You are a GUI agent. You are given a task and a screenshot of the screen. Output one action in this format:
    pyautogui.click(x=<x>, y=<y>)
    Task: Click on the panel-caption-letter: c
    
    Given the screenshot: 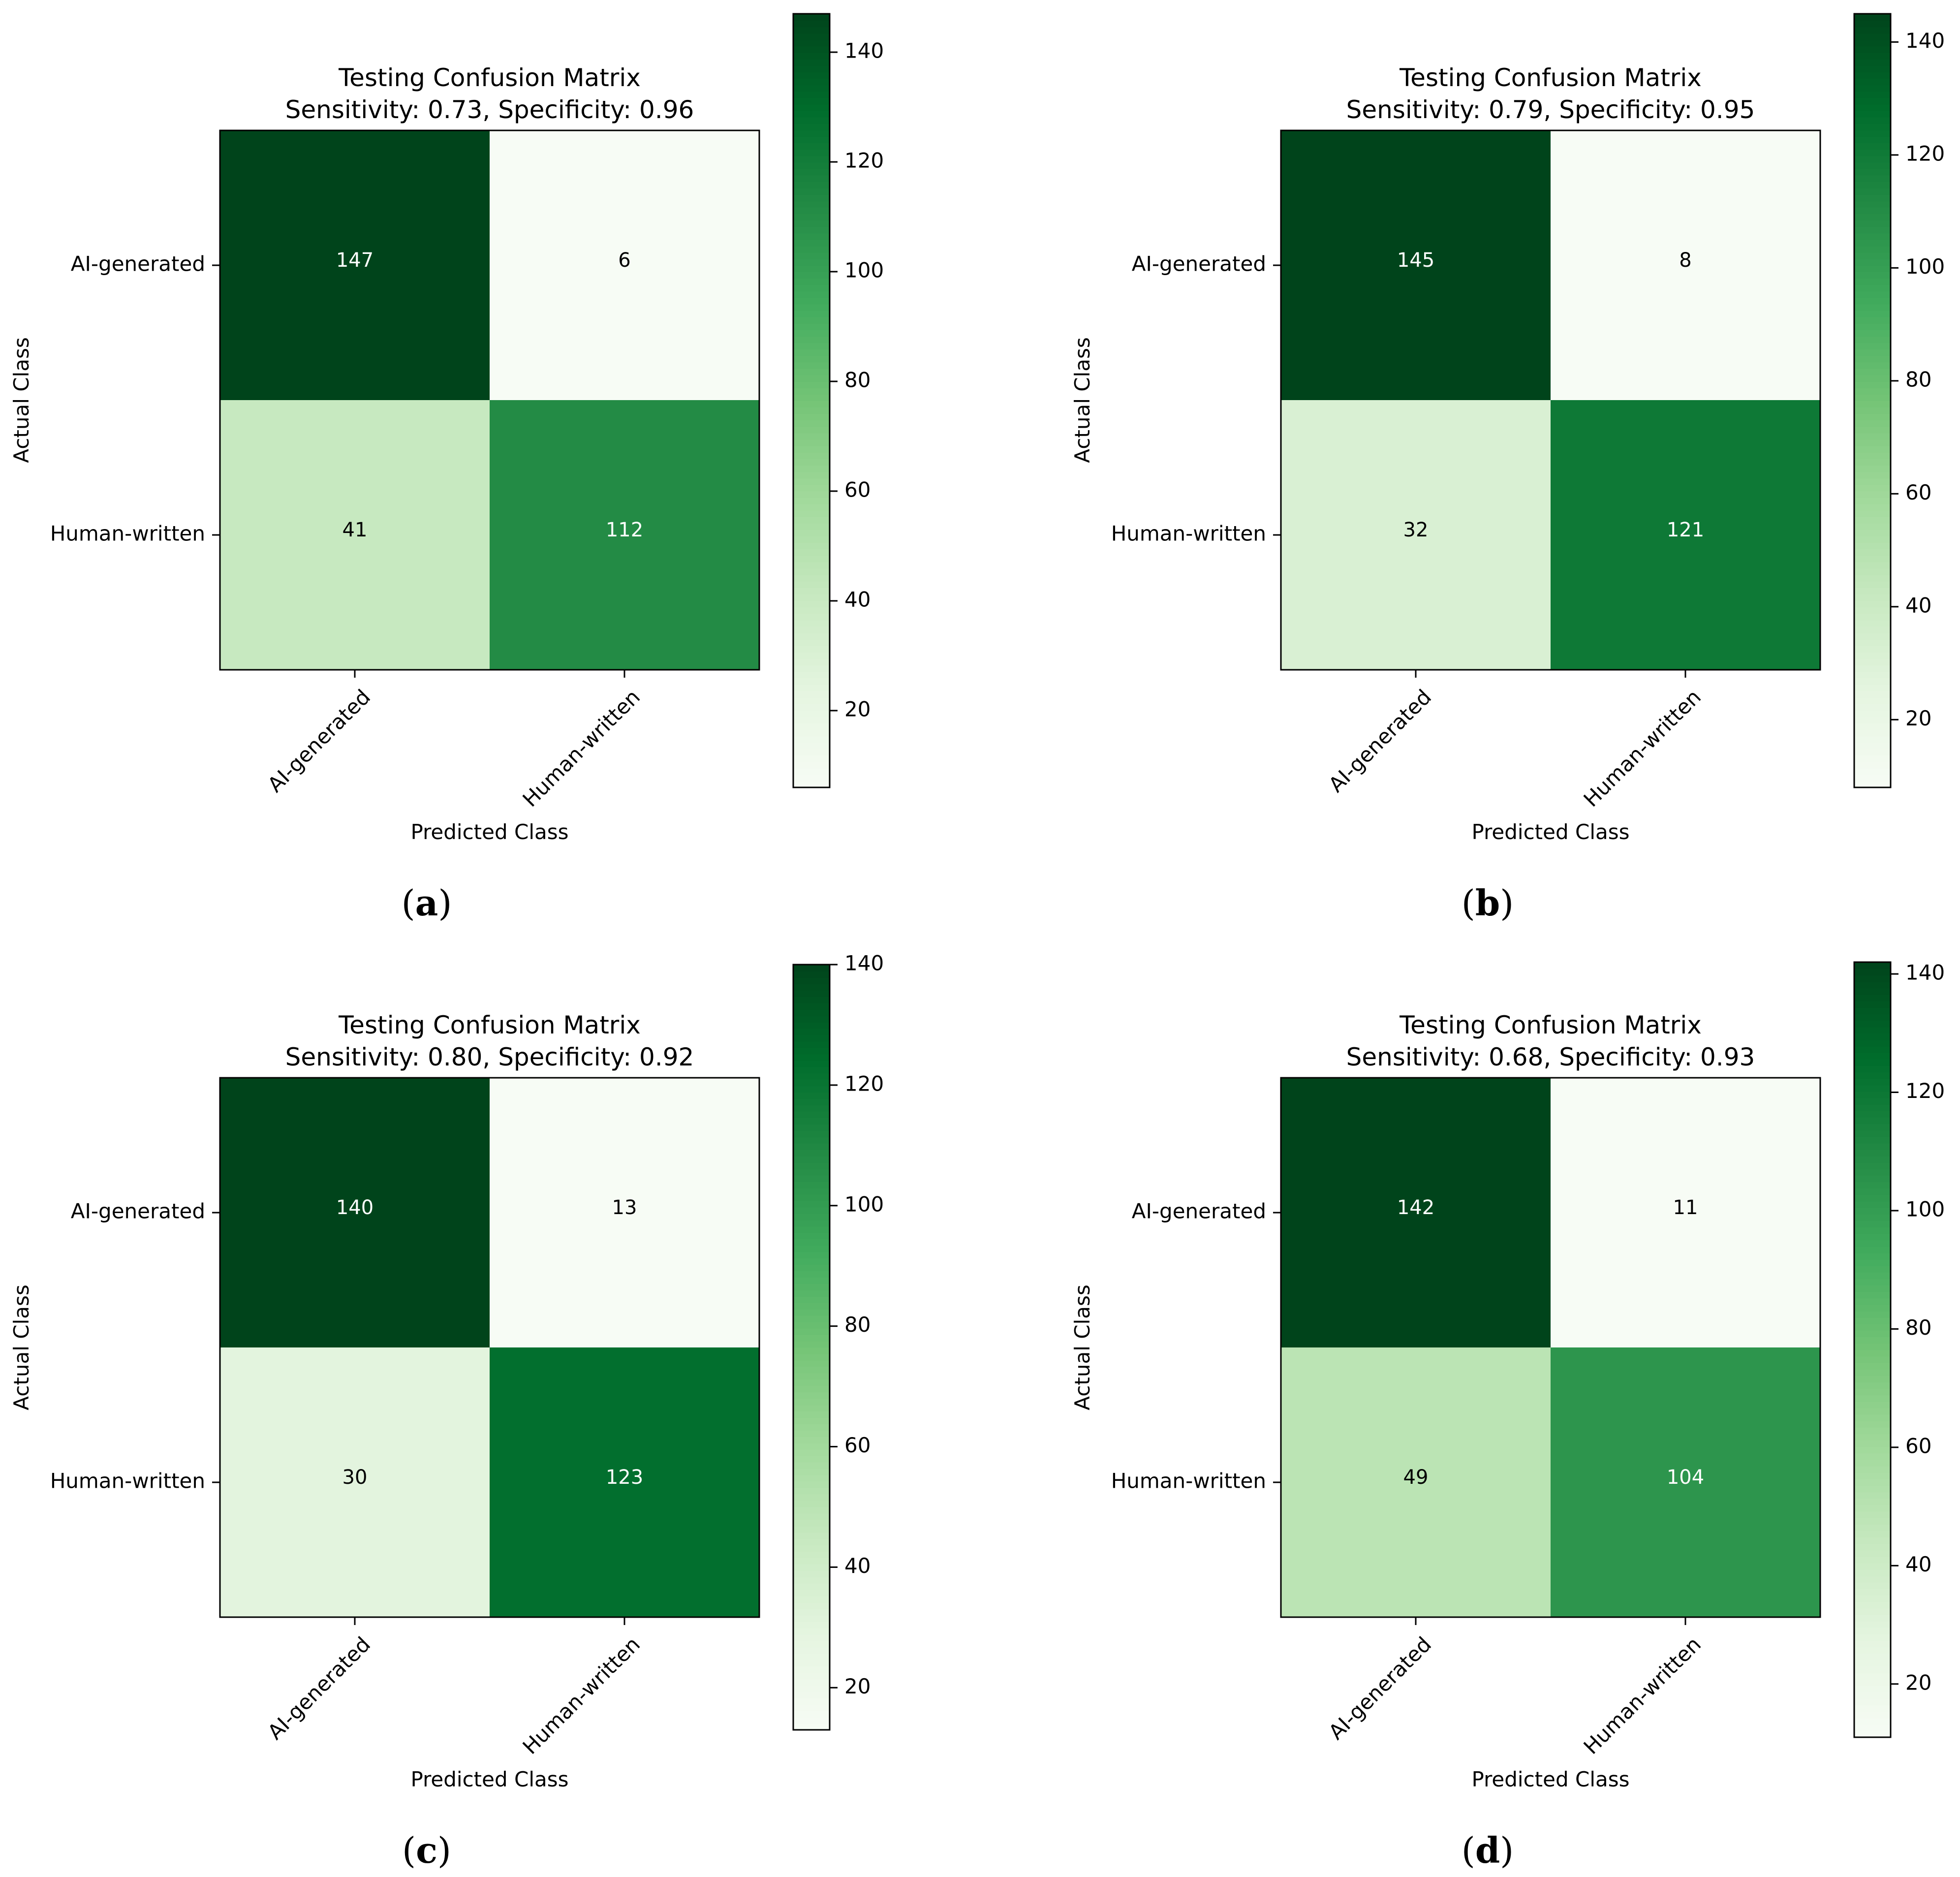 What is the action you would take?
    pyautogui.click(x=426, y=1850)
    